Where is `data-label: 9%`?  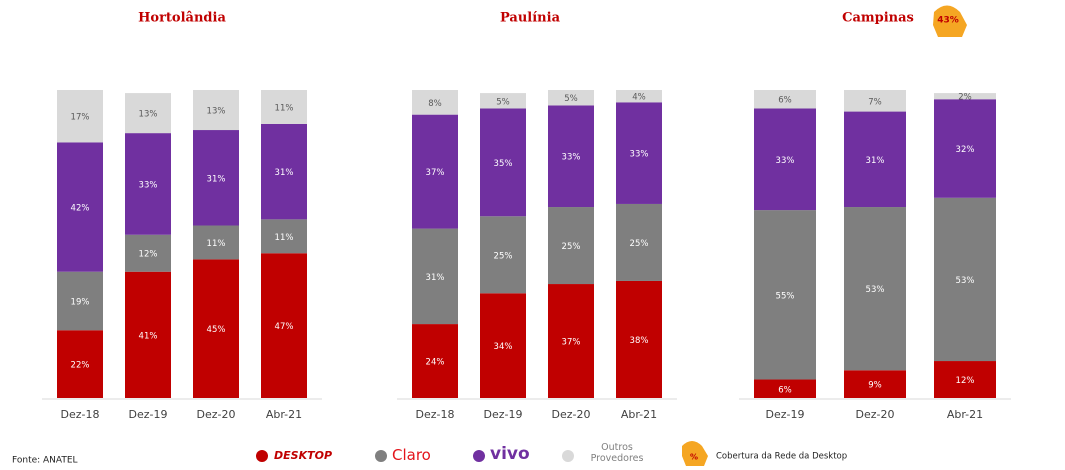
data-label: 9% is located at coordinates (875, 386).